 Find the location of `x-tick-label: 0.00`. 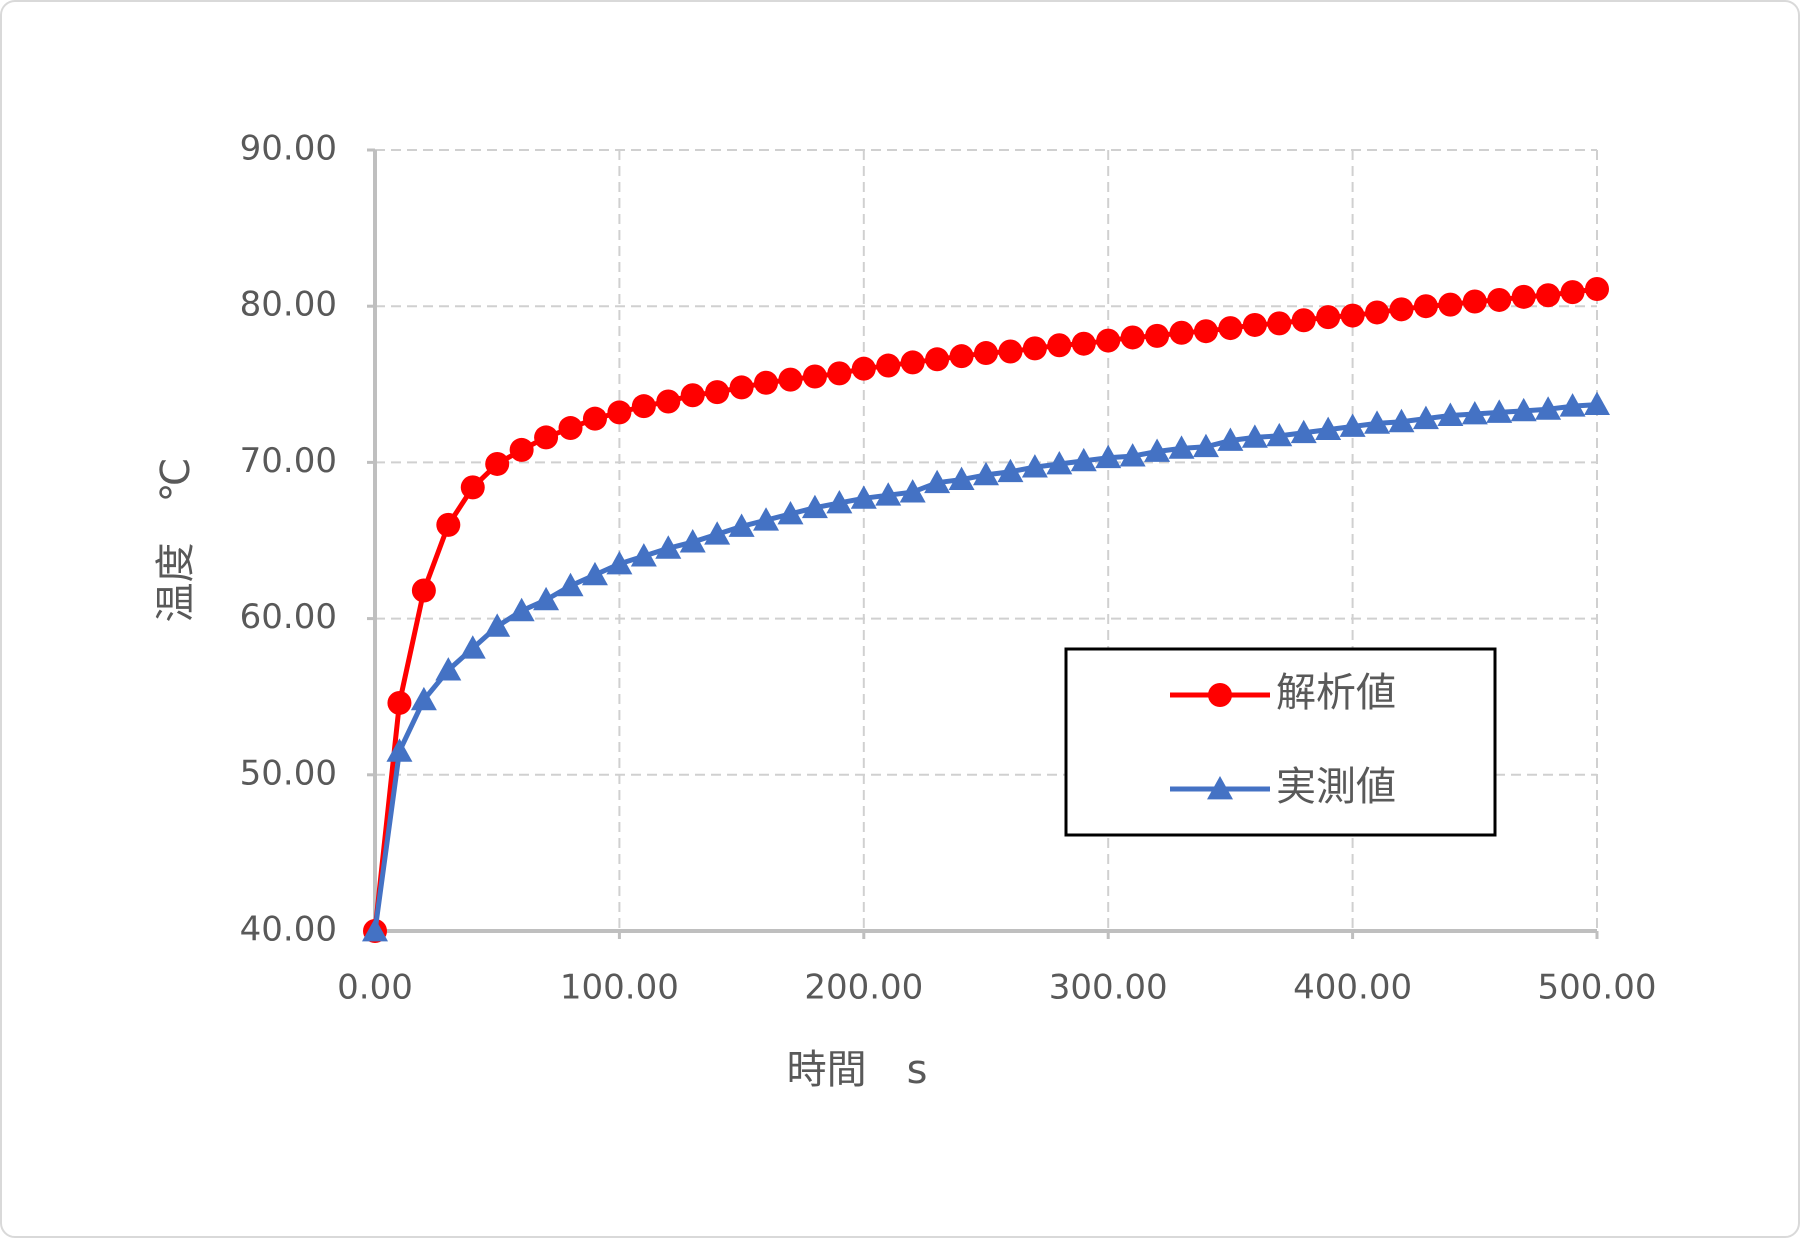

x-tick-label: 0.00 is located at coordinates (375, 988).